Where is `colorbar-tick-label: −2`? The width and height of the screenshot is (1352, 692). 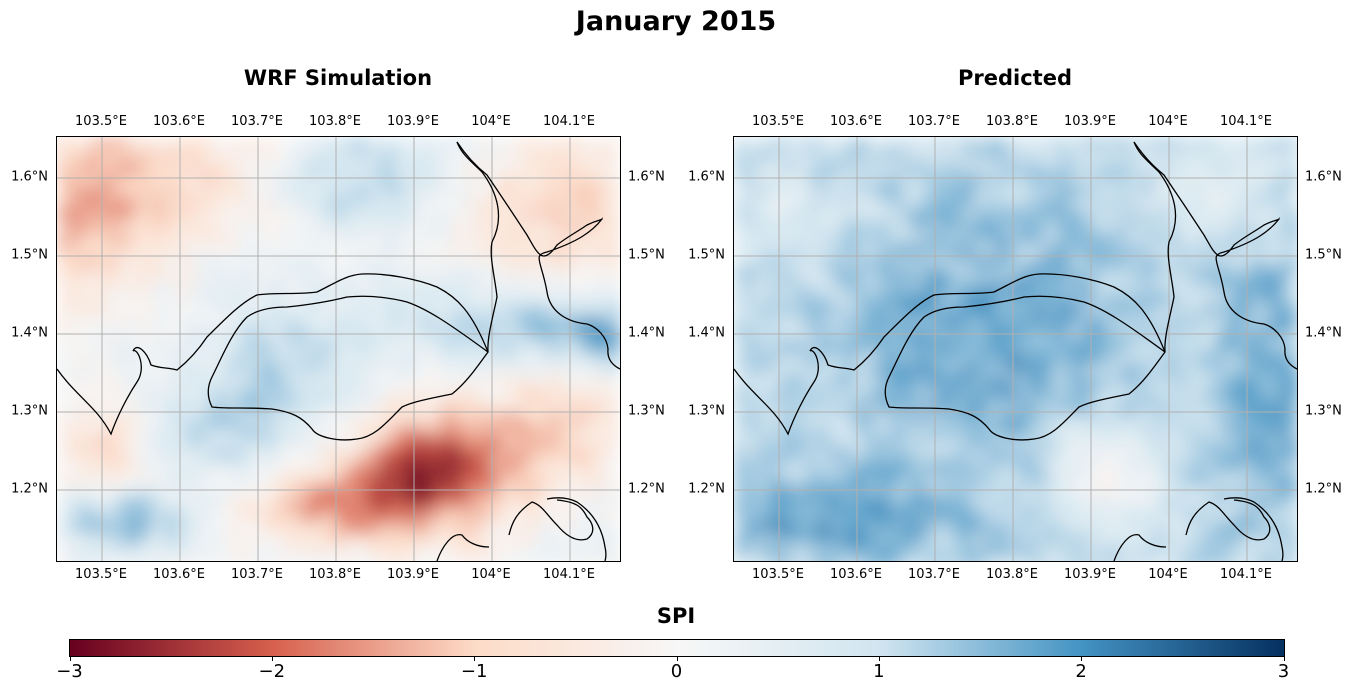
colorbar-tick-label: −2 is located at coordinates (272, 671).